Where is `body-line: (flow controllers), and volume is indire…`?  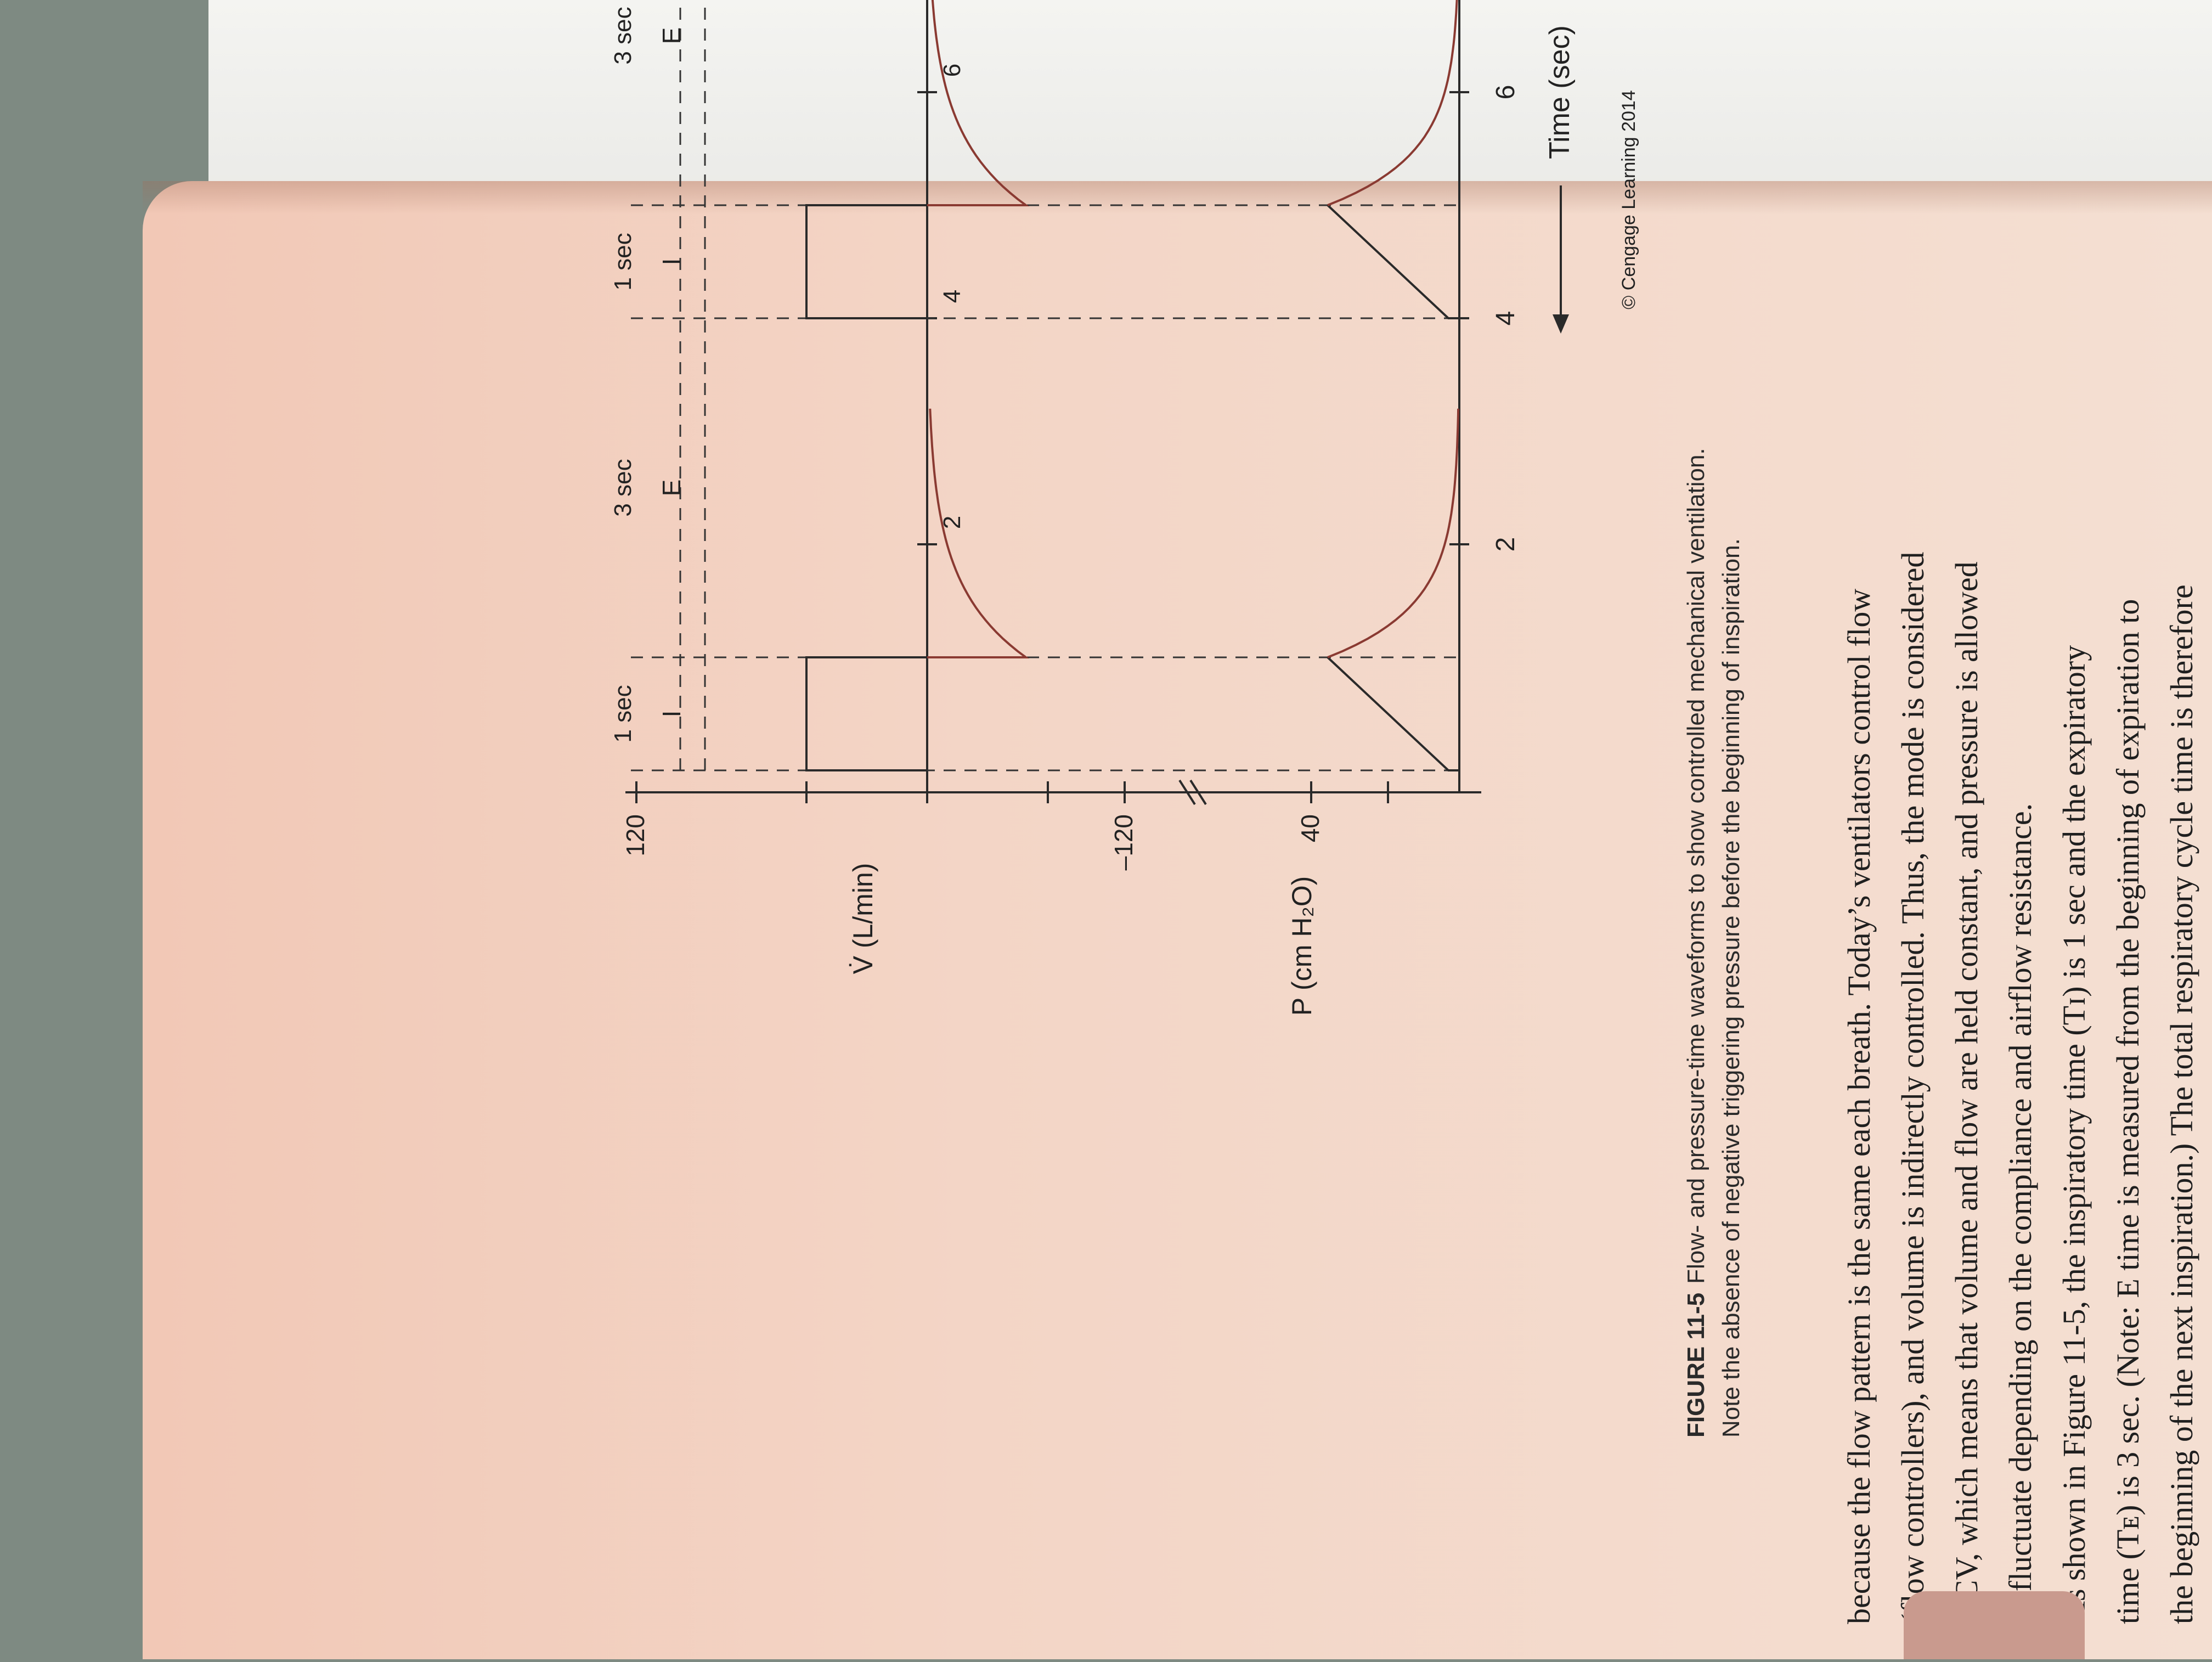
body-line: (flow controllers), and volume is indire… is located at coordinates (1913, 1087).